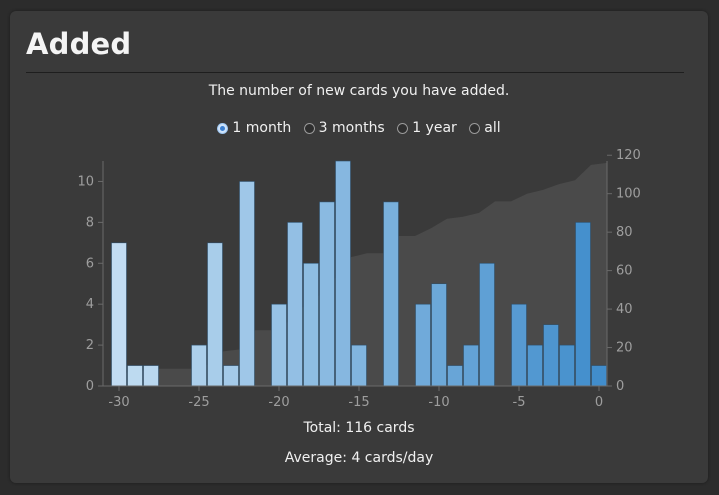  What do you see at coordinates (351, 128) in the screenshot?
I see `range-option-label: 3 months` at bounding box center [351, 128].